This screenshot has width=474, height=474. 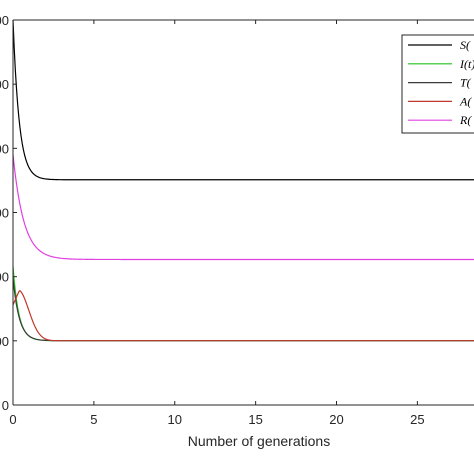 I want to click on legend-entry: T(, so click(x=466, y=83).